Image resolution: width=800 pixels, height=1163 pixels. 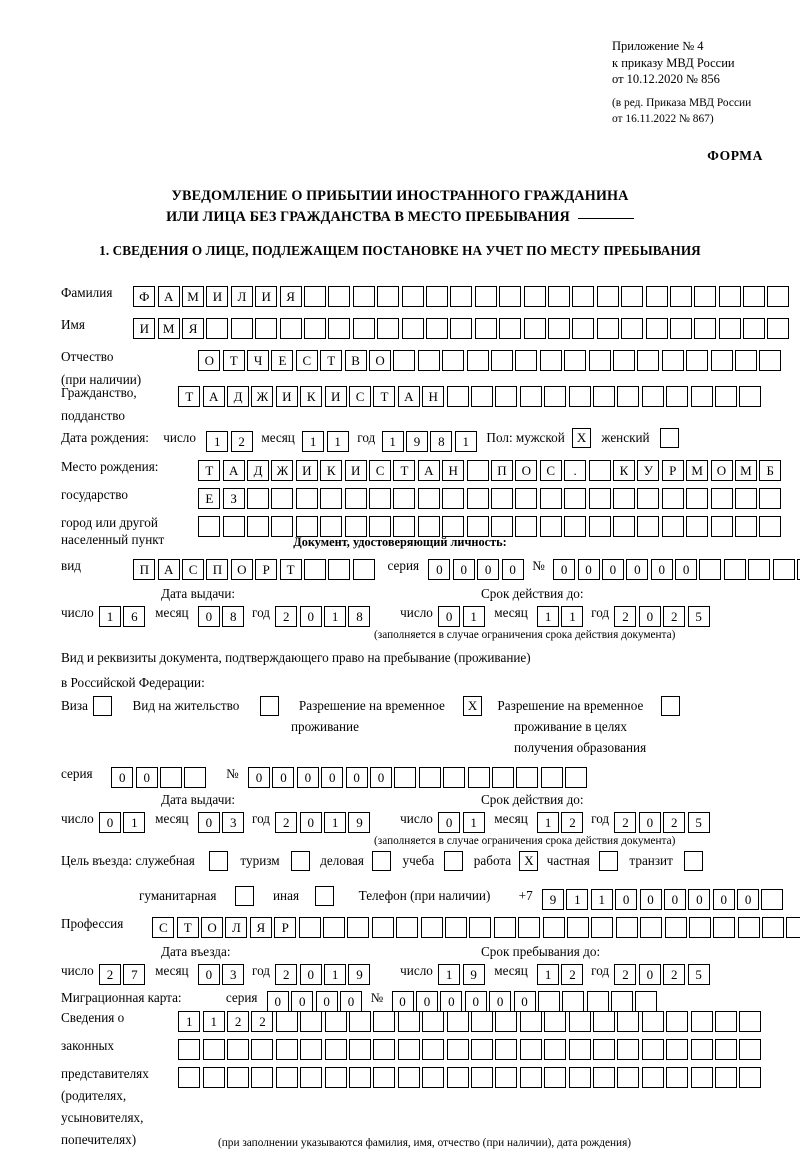 What do you see at coordinates (331, 360) in the screenshot?
I see `char-cell: Т` at bounding box center [331, 360].